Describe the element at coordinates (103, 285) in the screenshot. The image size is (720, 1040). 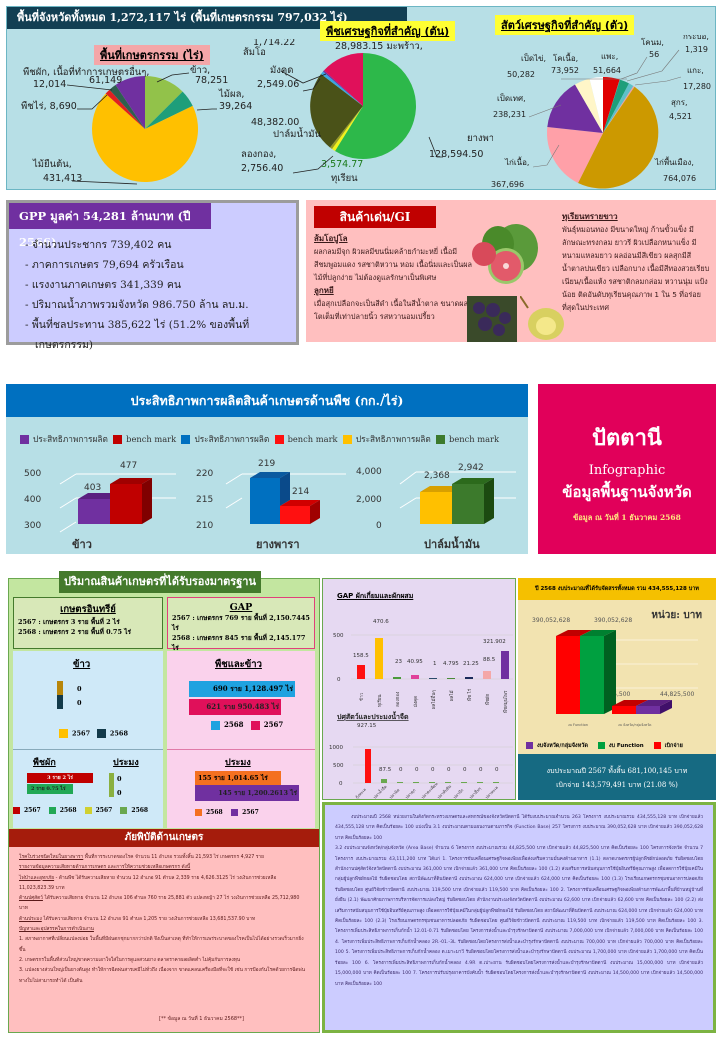
I see `labor-stat: - แรงงานภาคเกษตร 341,339 คน` at that location.